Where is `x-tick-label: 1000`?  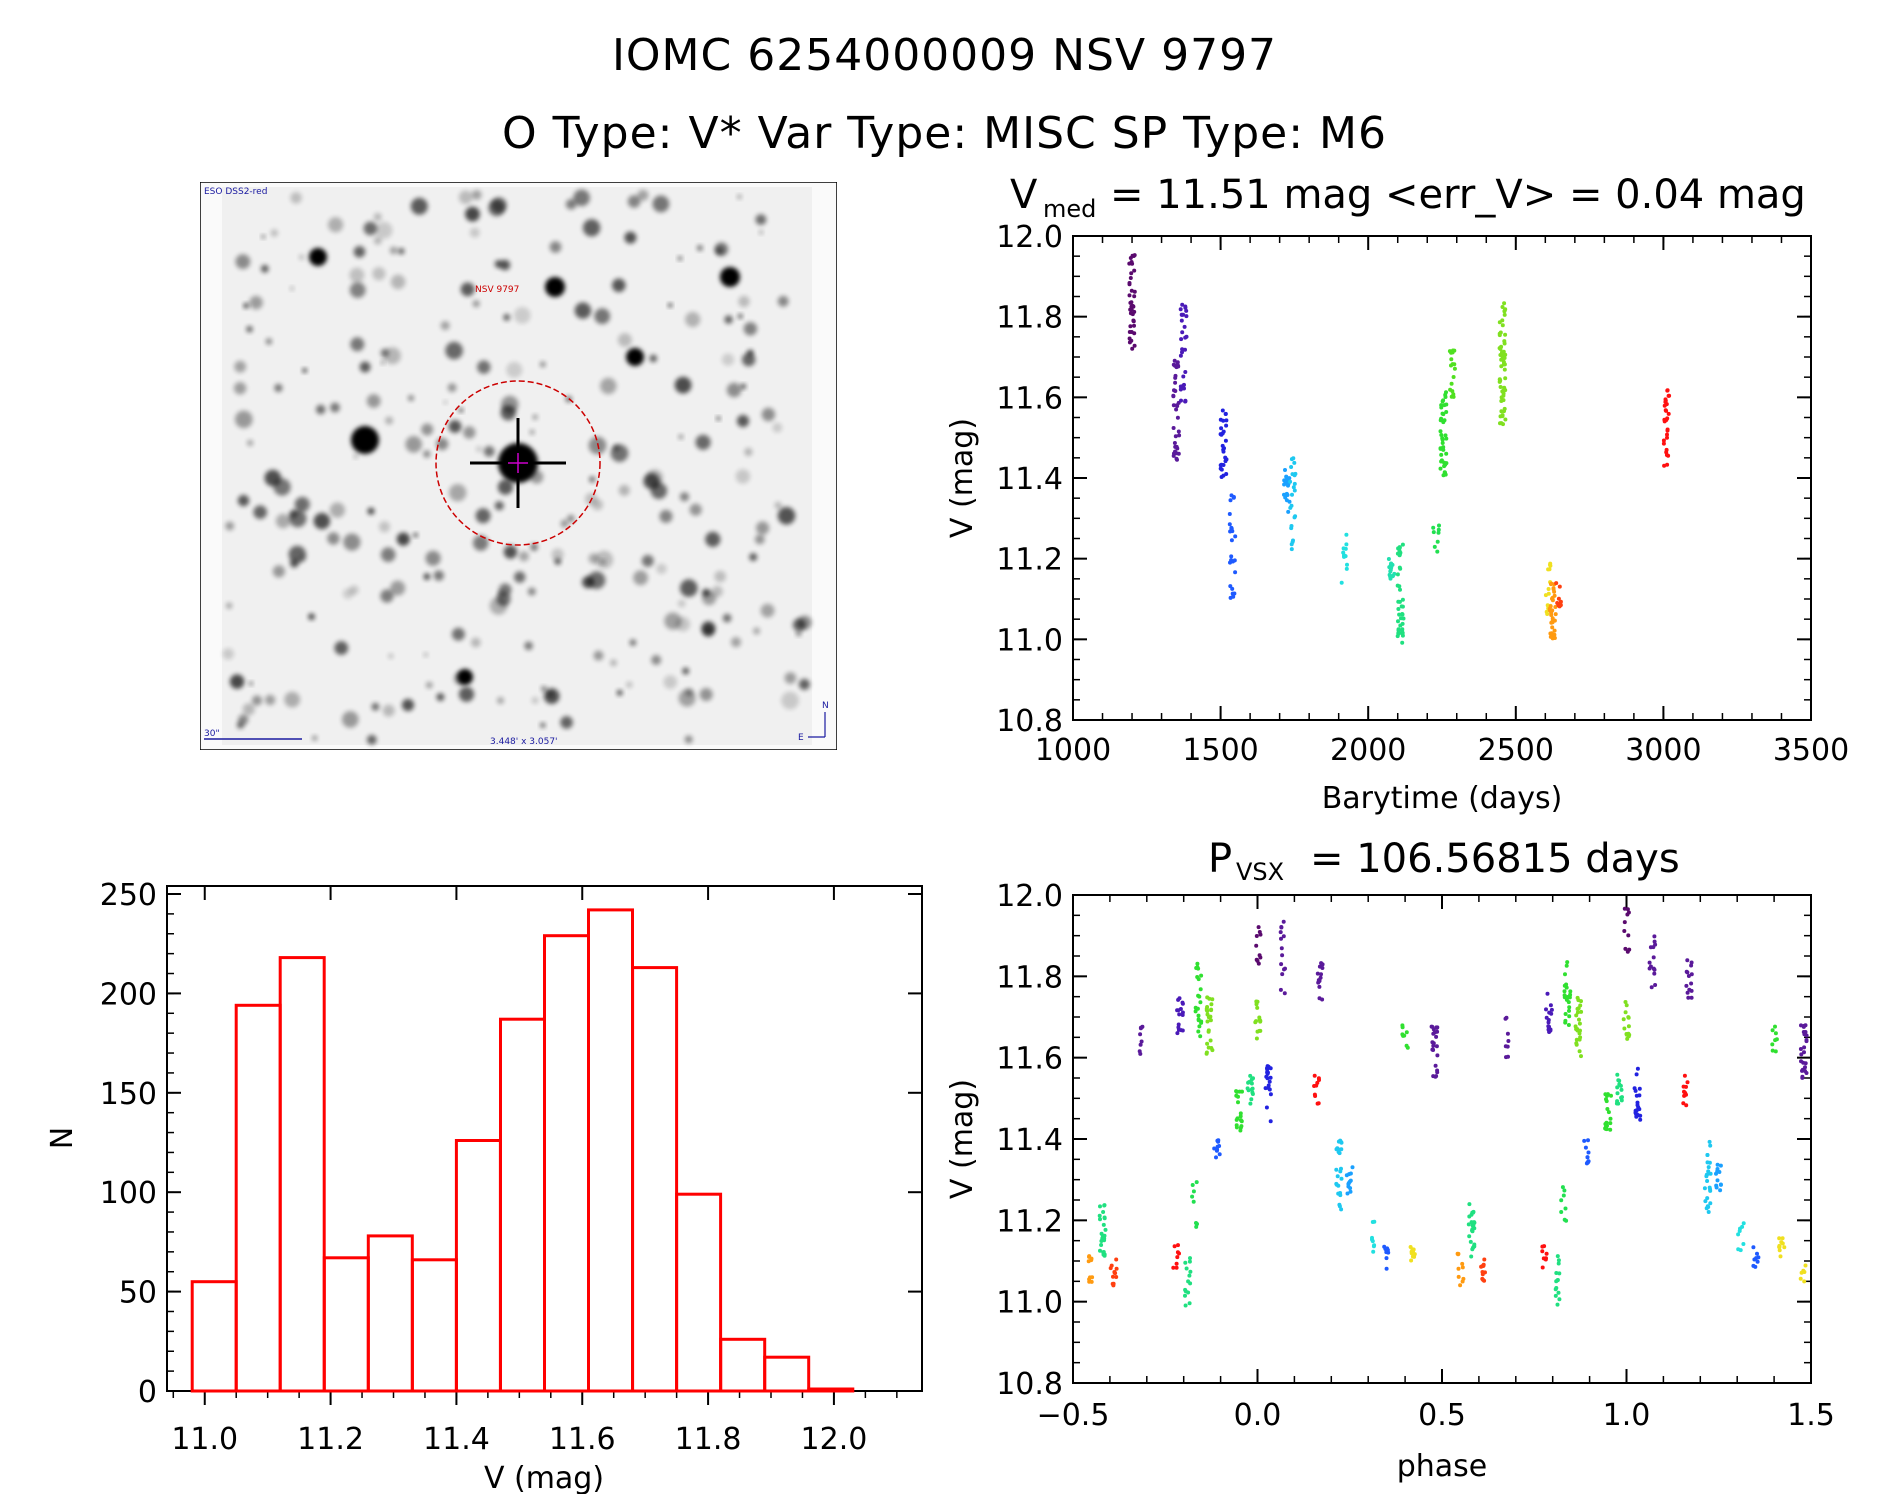 x-tick-label: 1000 is located at coordinates (1073, 750).